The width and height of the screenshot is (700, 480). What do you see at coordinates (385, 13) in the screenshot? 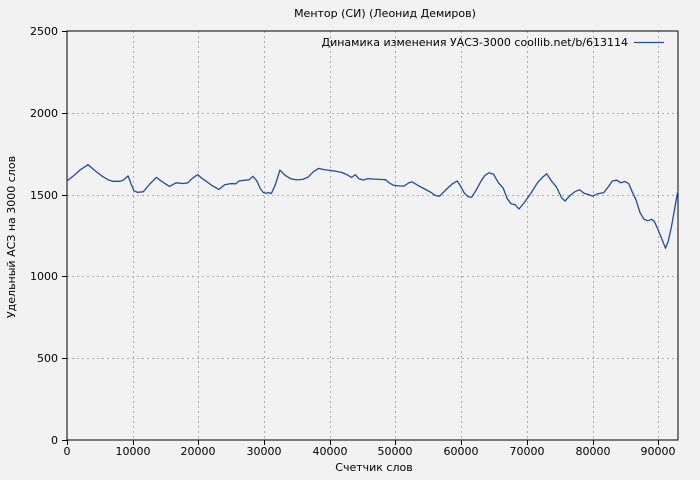
I see `chart-title: Ментор (СИ) (Леонид Демиров)` at bounding box center [385, 13].